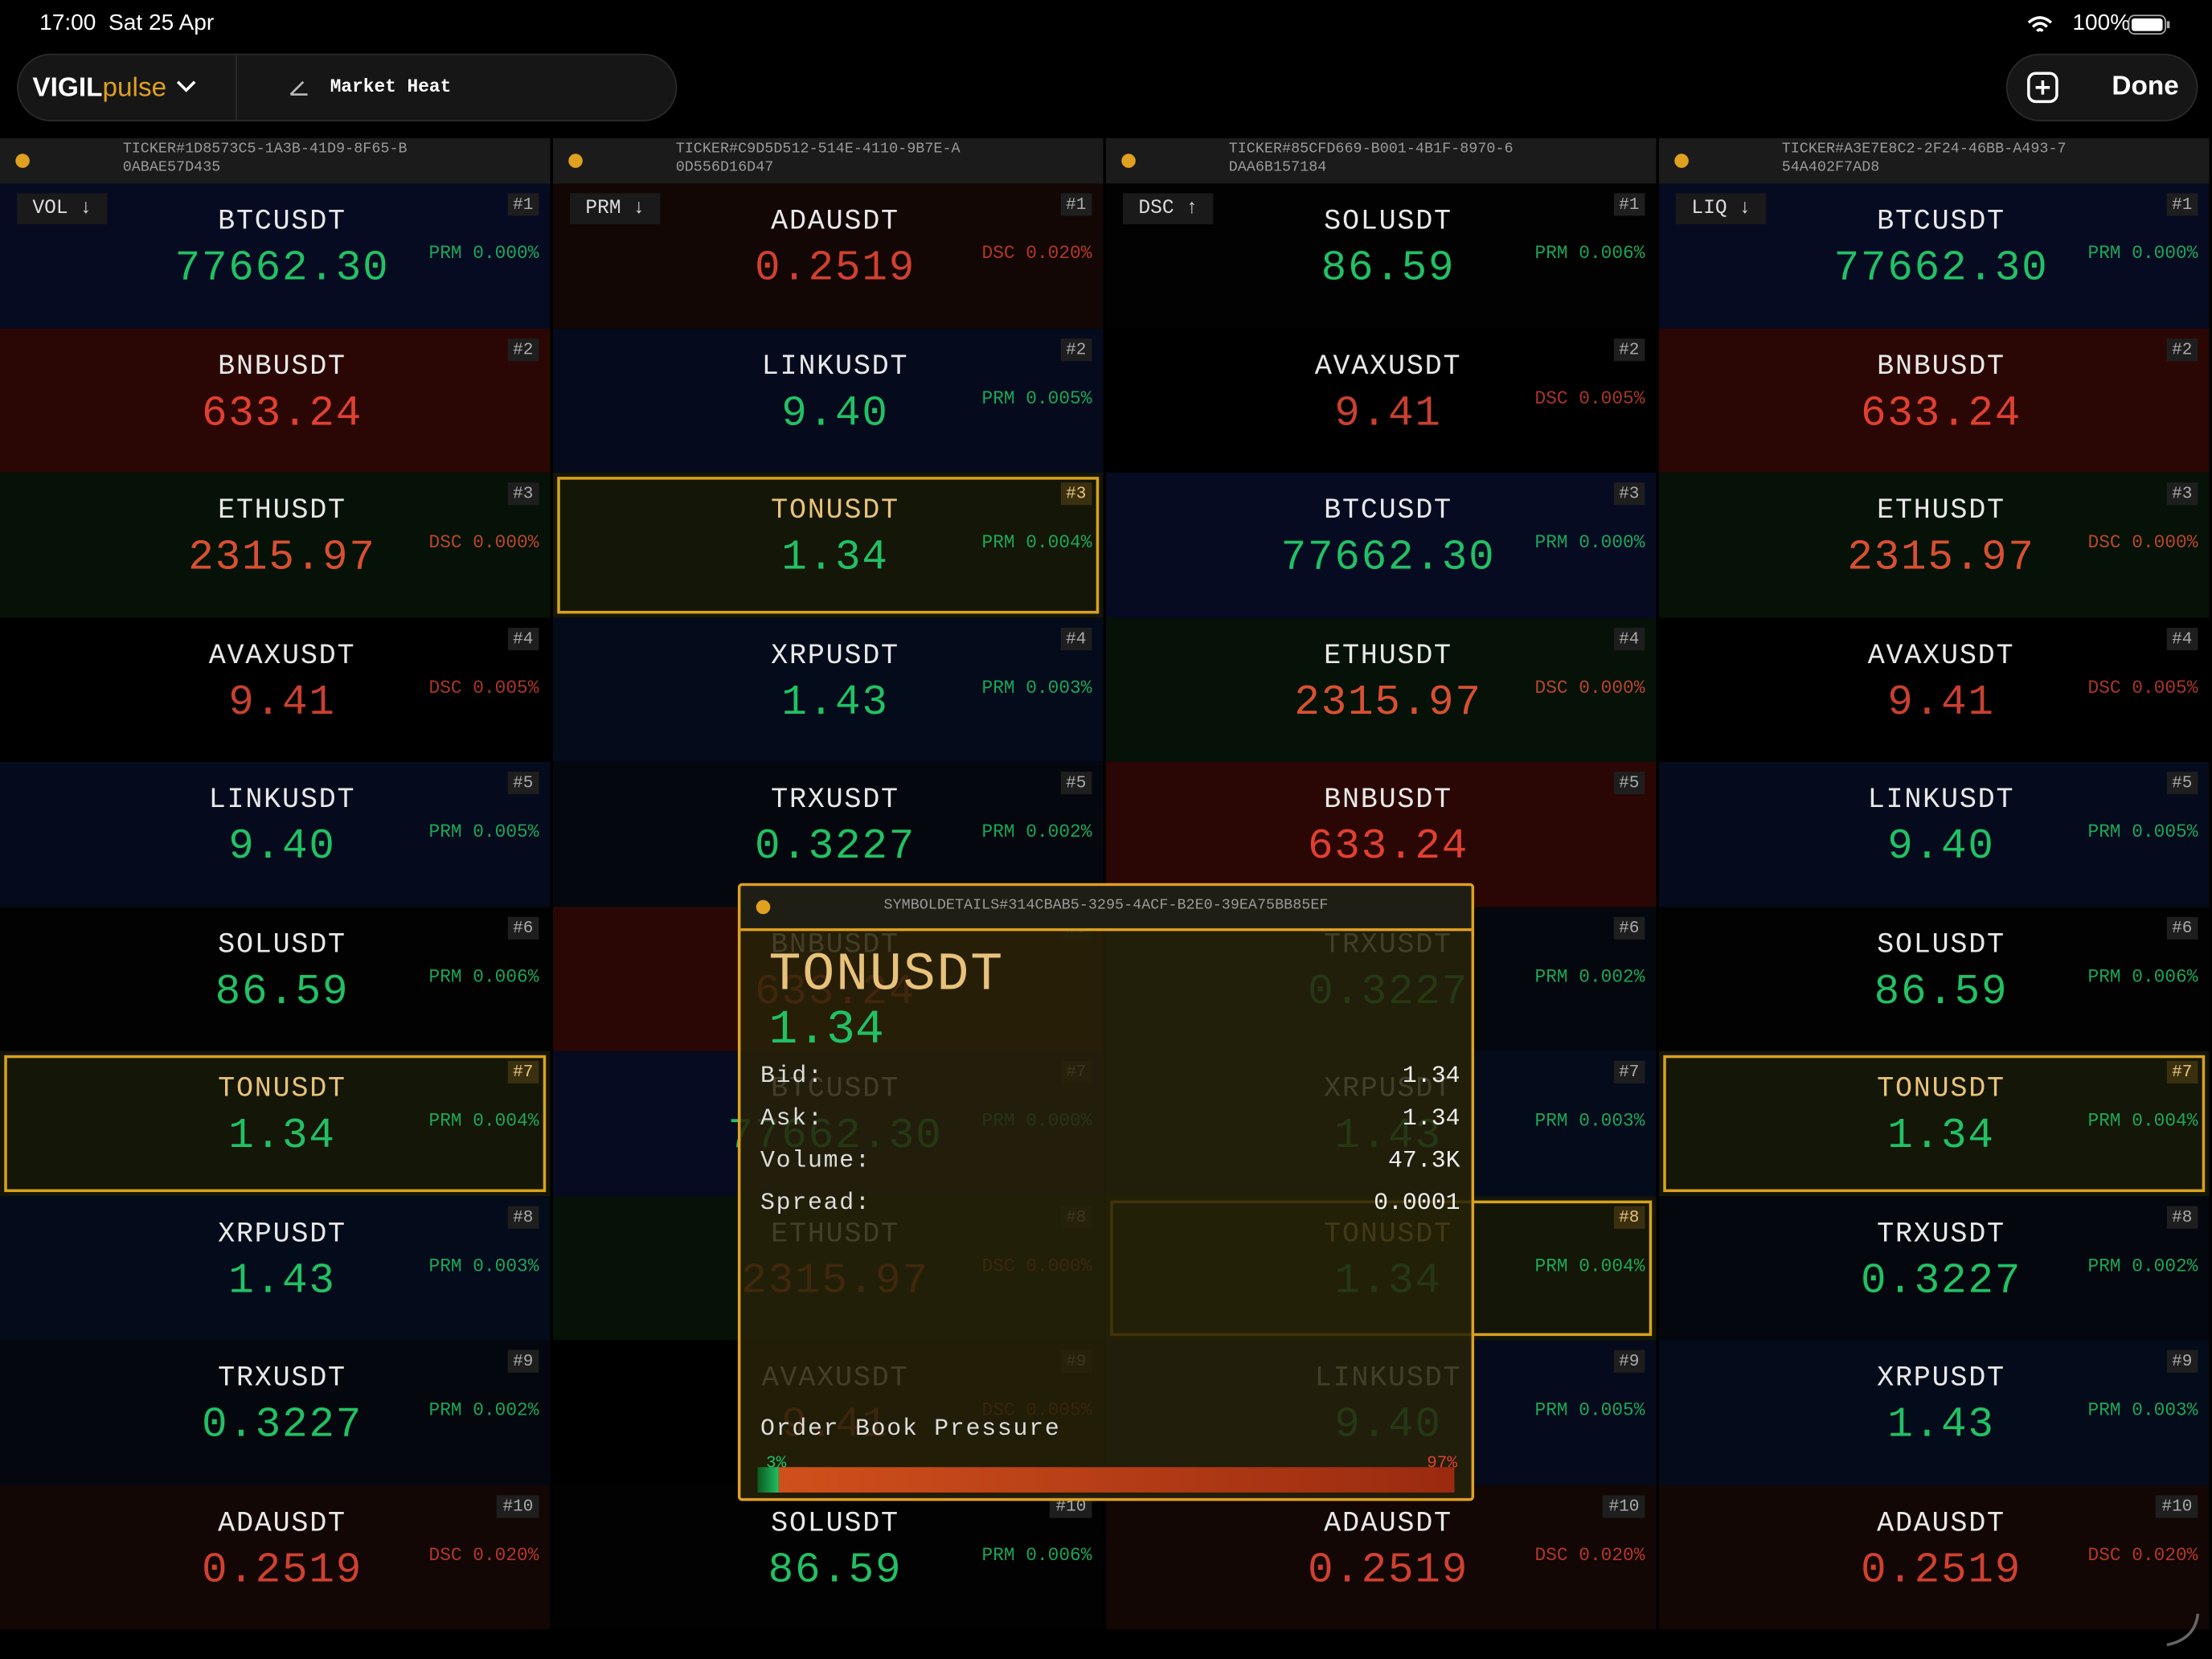 The image size is (2212, 1659). I want to click on status-dot, so click(763, 907).